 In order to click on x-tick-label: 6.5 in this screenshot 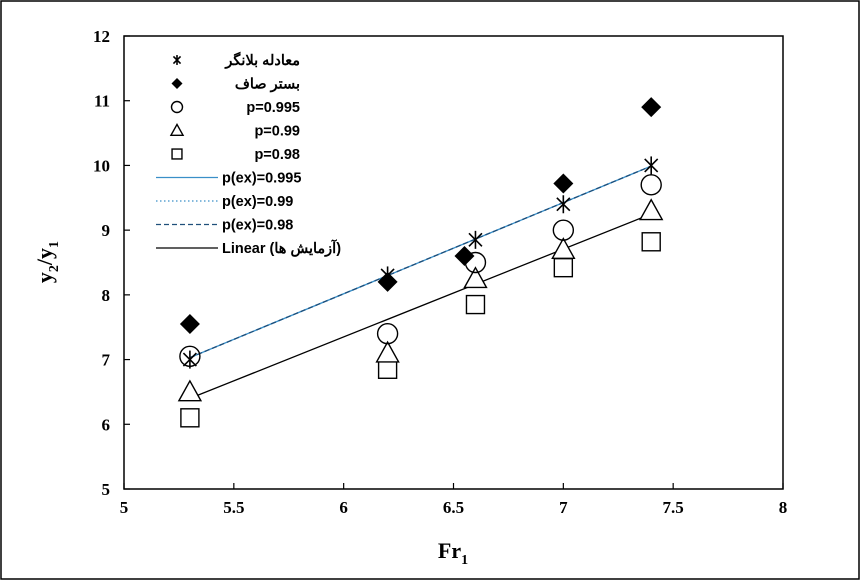, I will do `click(453, 507)`.